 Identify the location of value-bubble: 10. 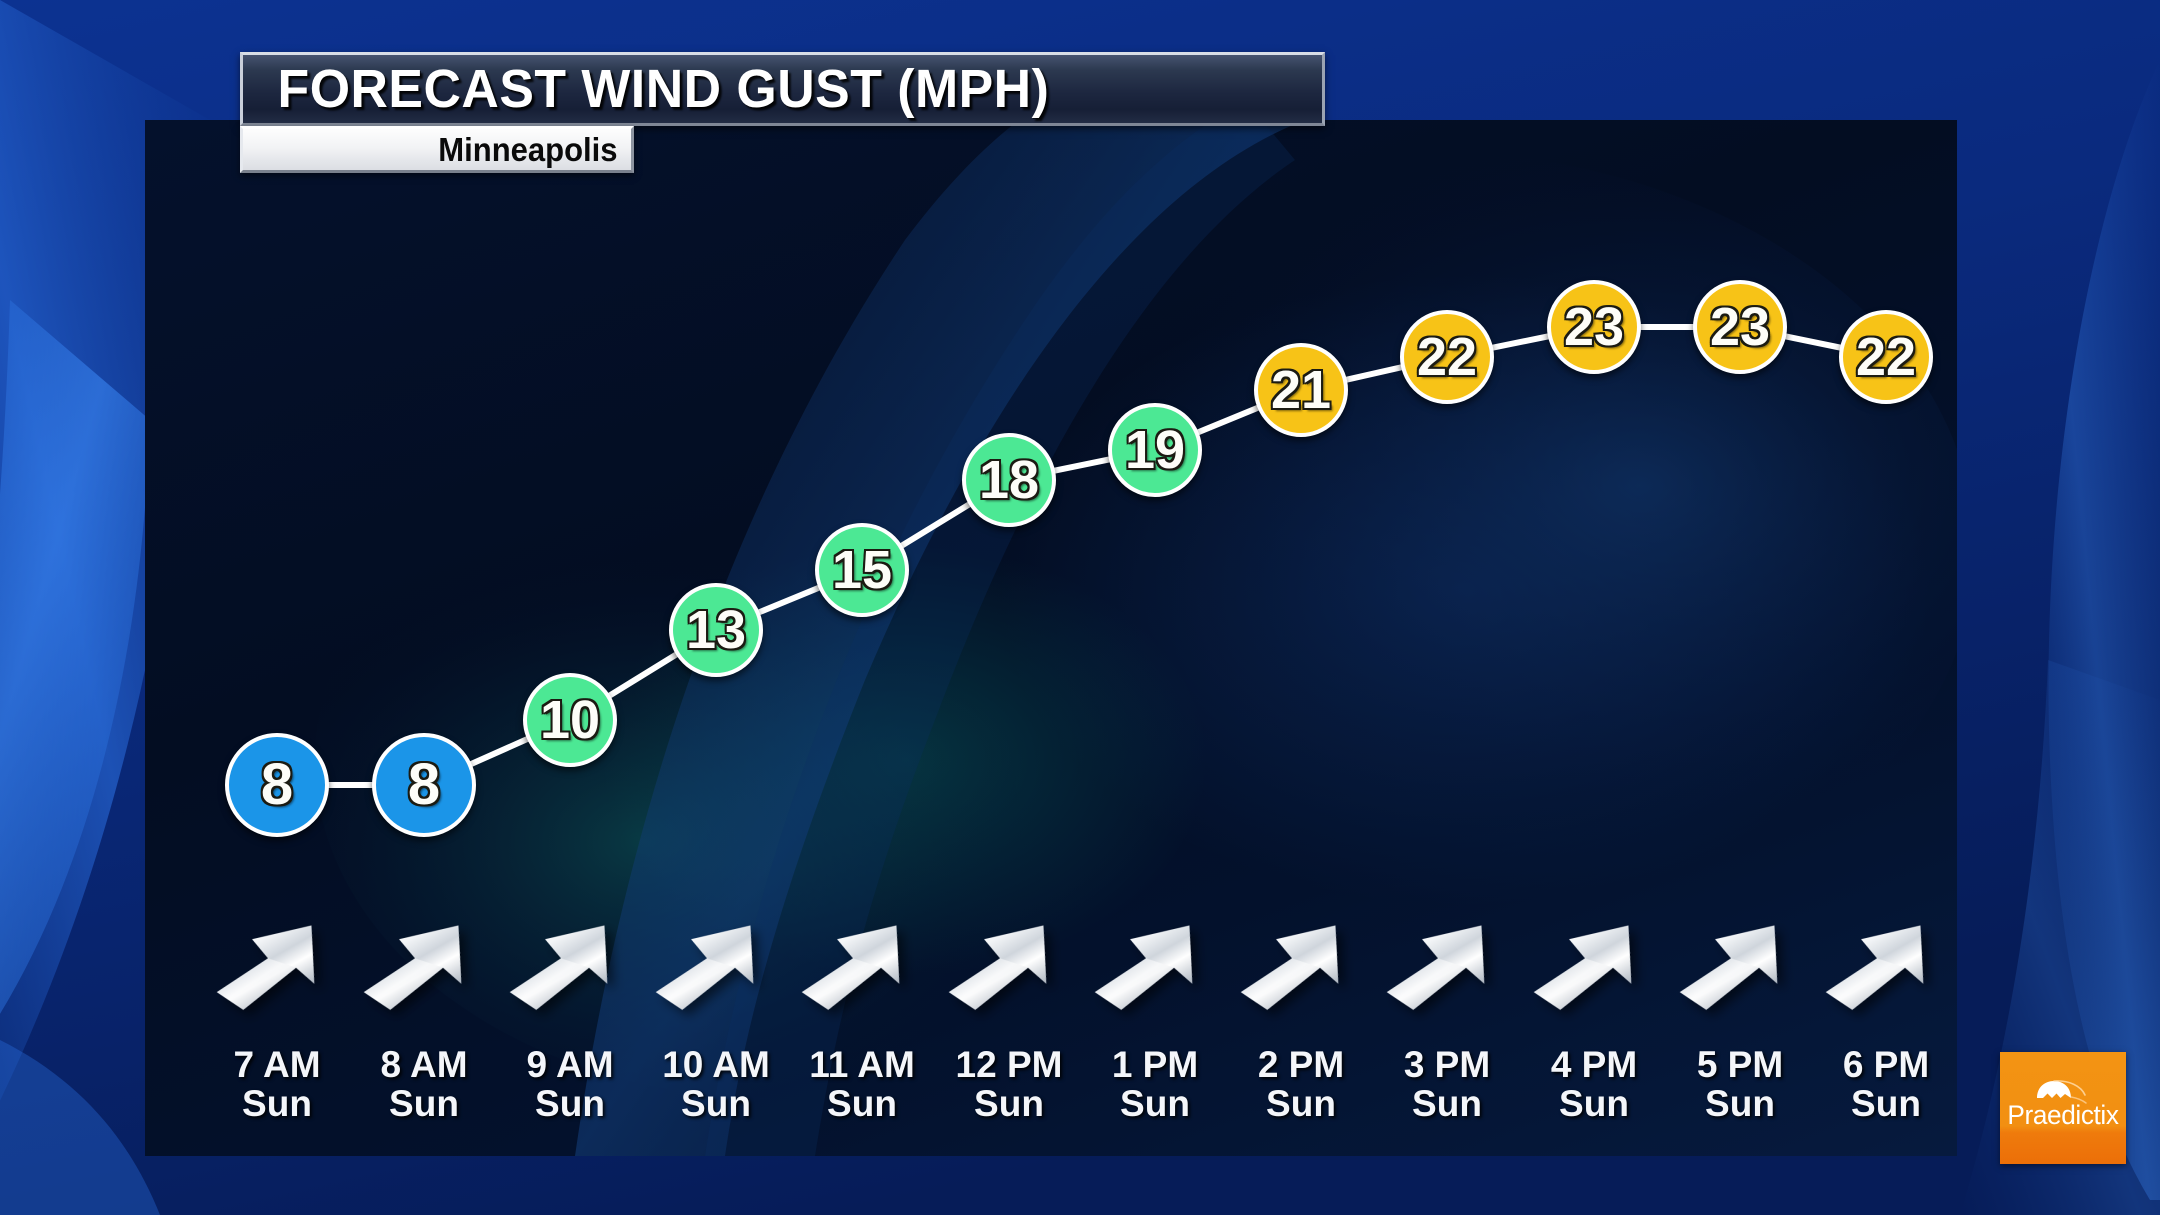
(570, 720).